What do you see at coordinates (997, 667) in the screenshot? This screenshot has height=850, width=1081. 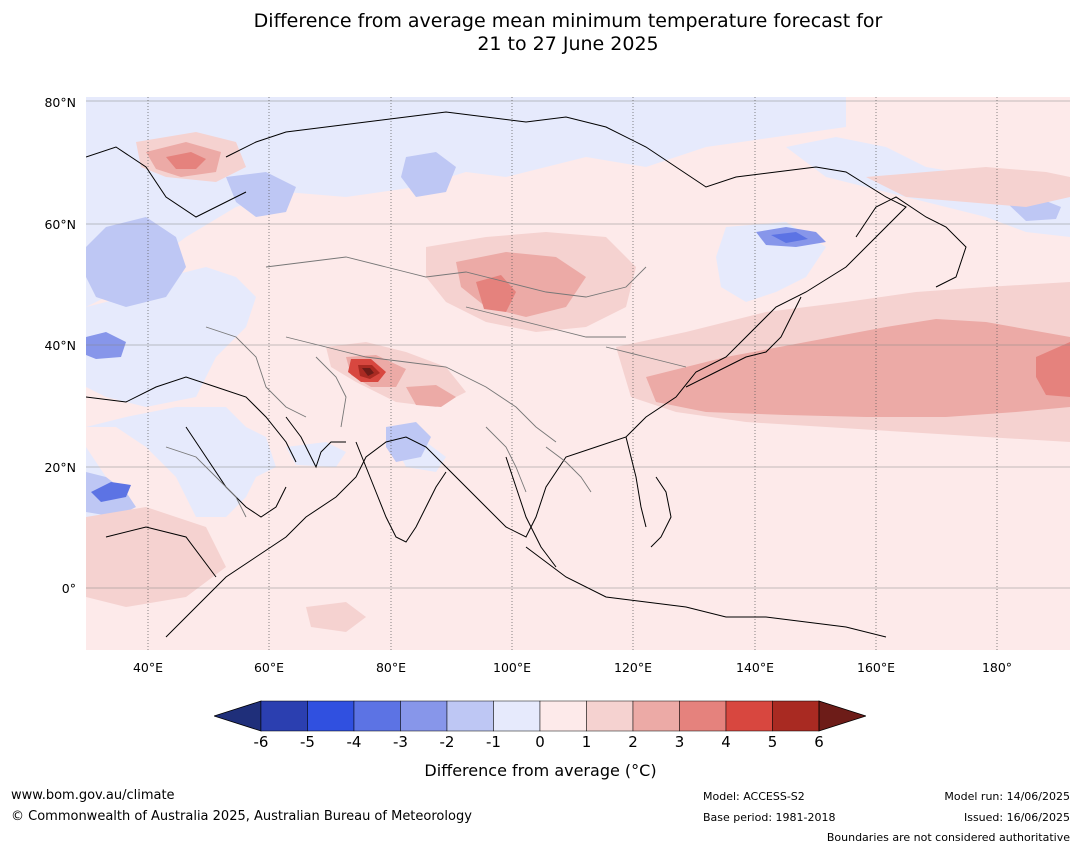 I see `lon-label-180: 180°` at bounding box center [997, 667].